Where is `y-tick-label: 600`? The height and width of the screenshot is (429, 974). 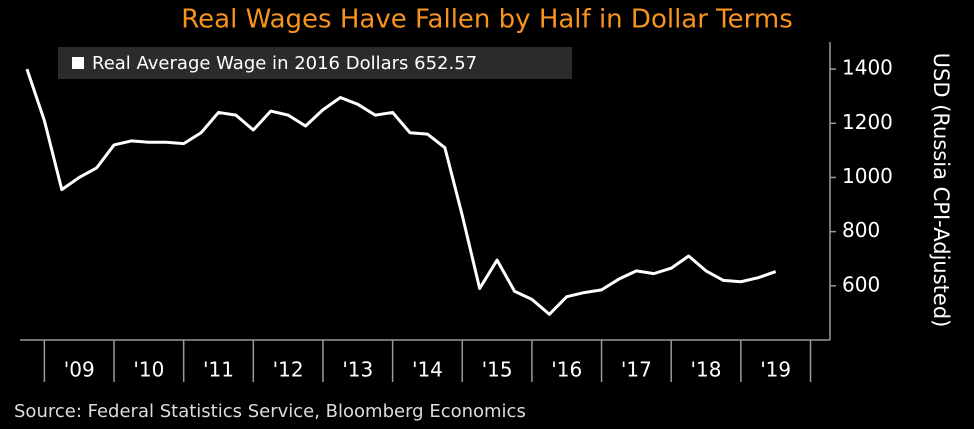
y-tick-label: 600 is located at coordinates (861, 284).